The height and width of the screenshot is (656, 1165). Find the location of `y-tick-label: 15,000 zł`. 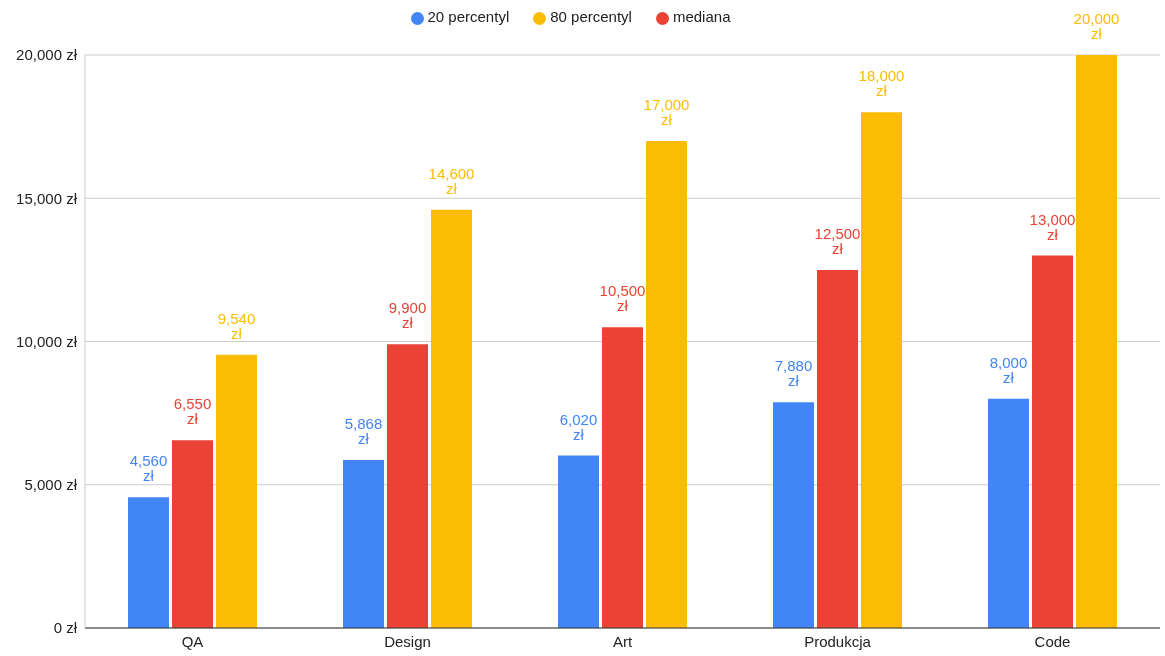

y-tick-label: 15,000 zł is located at coordinates (47, 198).